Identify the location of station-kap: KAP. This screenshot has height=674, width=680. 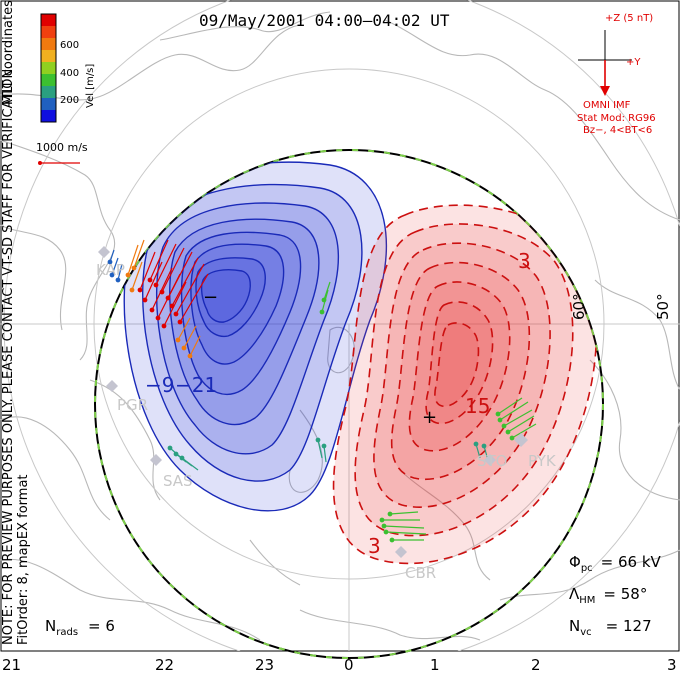
(110, 270).